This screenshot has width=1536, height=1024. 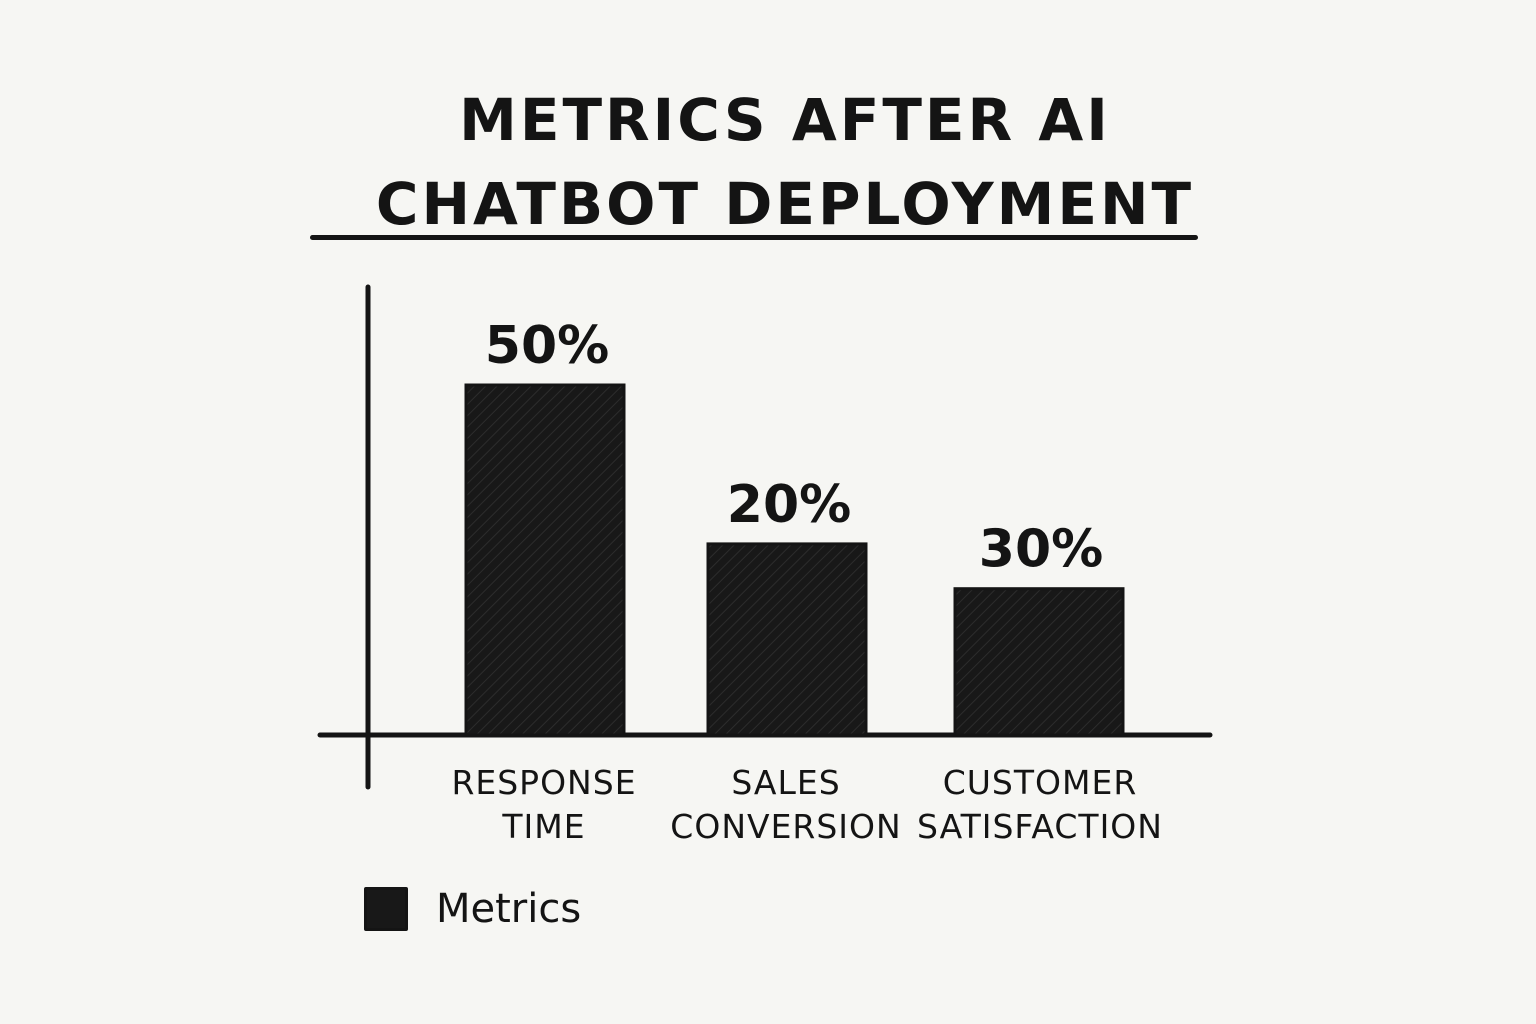 I want to click on category-label-2-line-1: SALES, so click(x=785, y=782).